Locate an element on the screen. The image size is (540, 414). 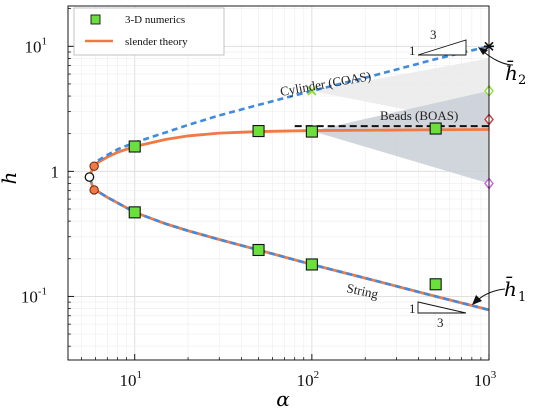
h2-label: h̄ is located at coordinates (511, 72).